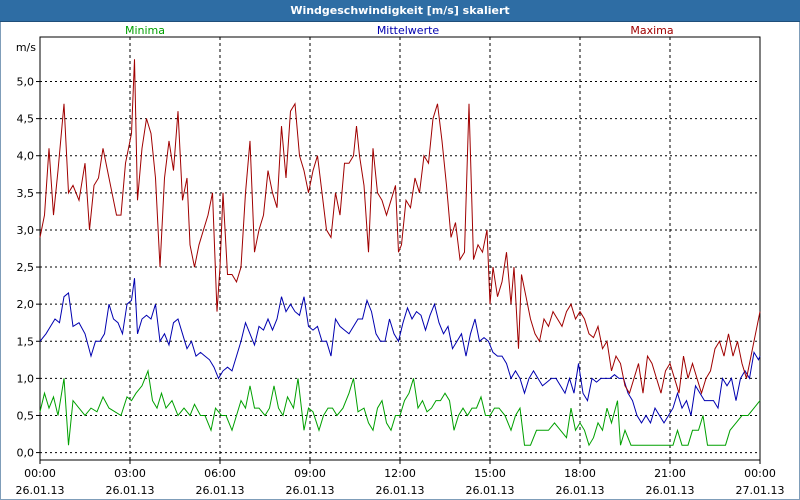  What do you see at coordinates (26, 304) in the screenshot?
I see `y-tick-label: 2,0` at bounding box center [26, 304].